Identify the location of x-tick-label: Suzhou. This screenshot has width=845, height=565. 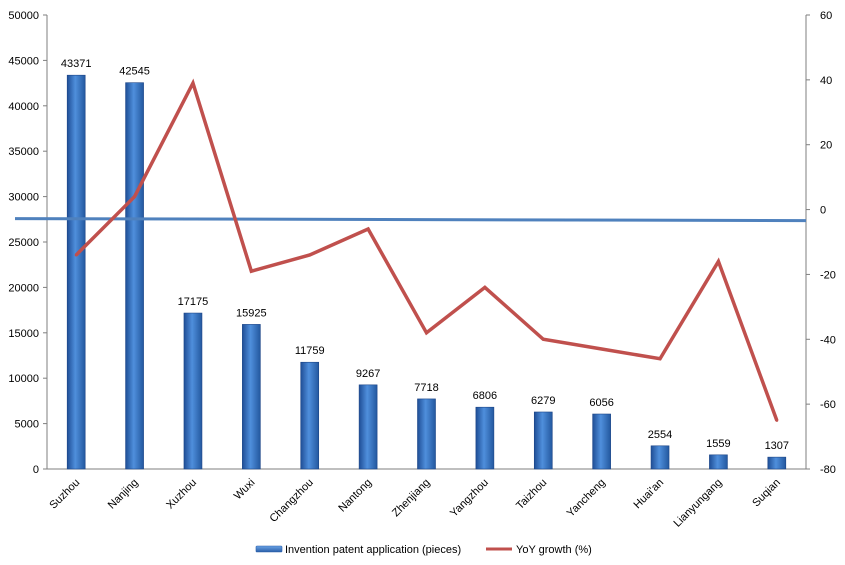
(64, 494).